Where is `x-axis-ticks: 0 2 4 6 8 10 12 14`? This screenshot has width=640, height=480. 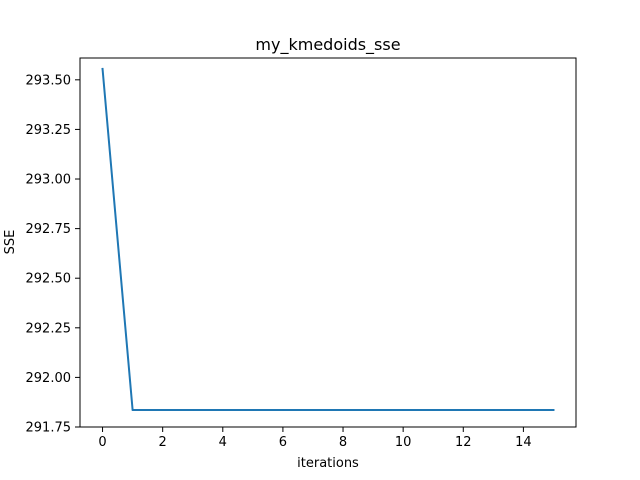 x-axis-ticks: 0 2 4 6 8 10 12 14 is located at coordinates (315, 438).